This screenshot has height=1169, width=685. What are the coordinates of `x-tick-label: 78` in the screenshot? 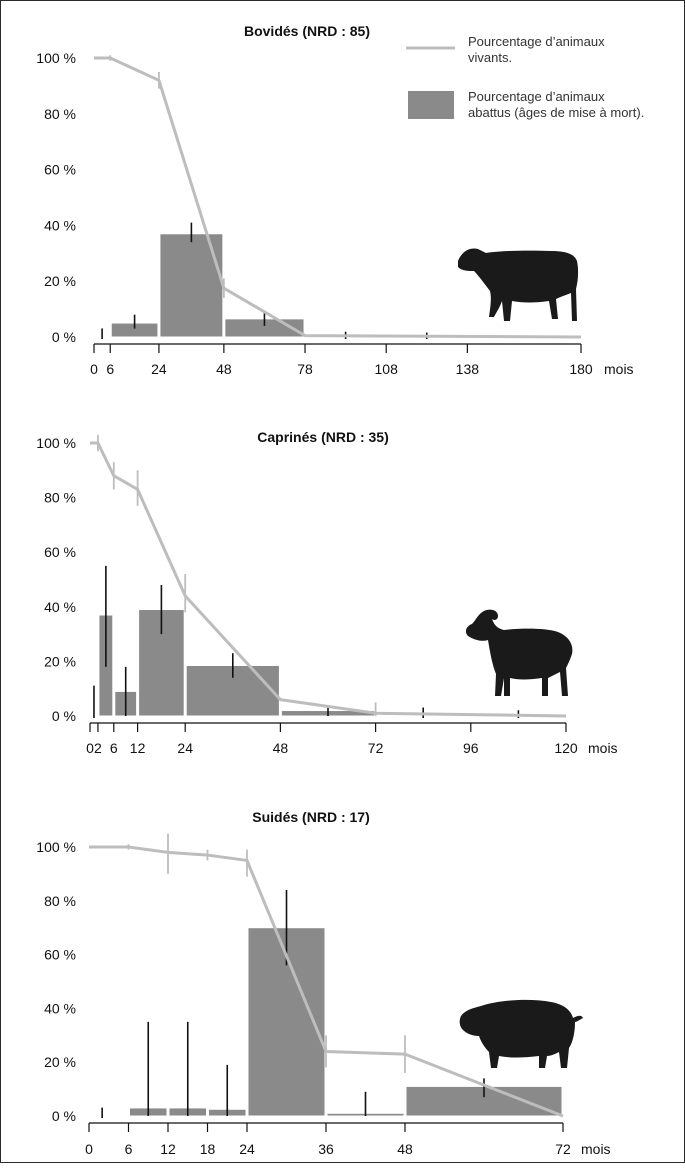 It's located at (305, 369).